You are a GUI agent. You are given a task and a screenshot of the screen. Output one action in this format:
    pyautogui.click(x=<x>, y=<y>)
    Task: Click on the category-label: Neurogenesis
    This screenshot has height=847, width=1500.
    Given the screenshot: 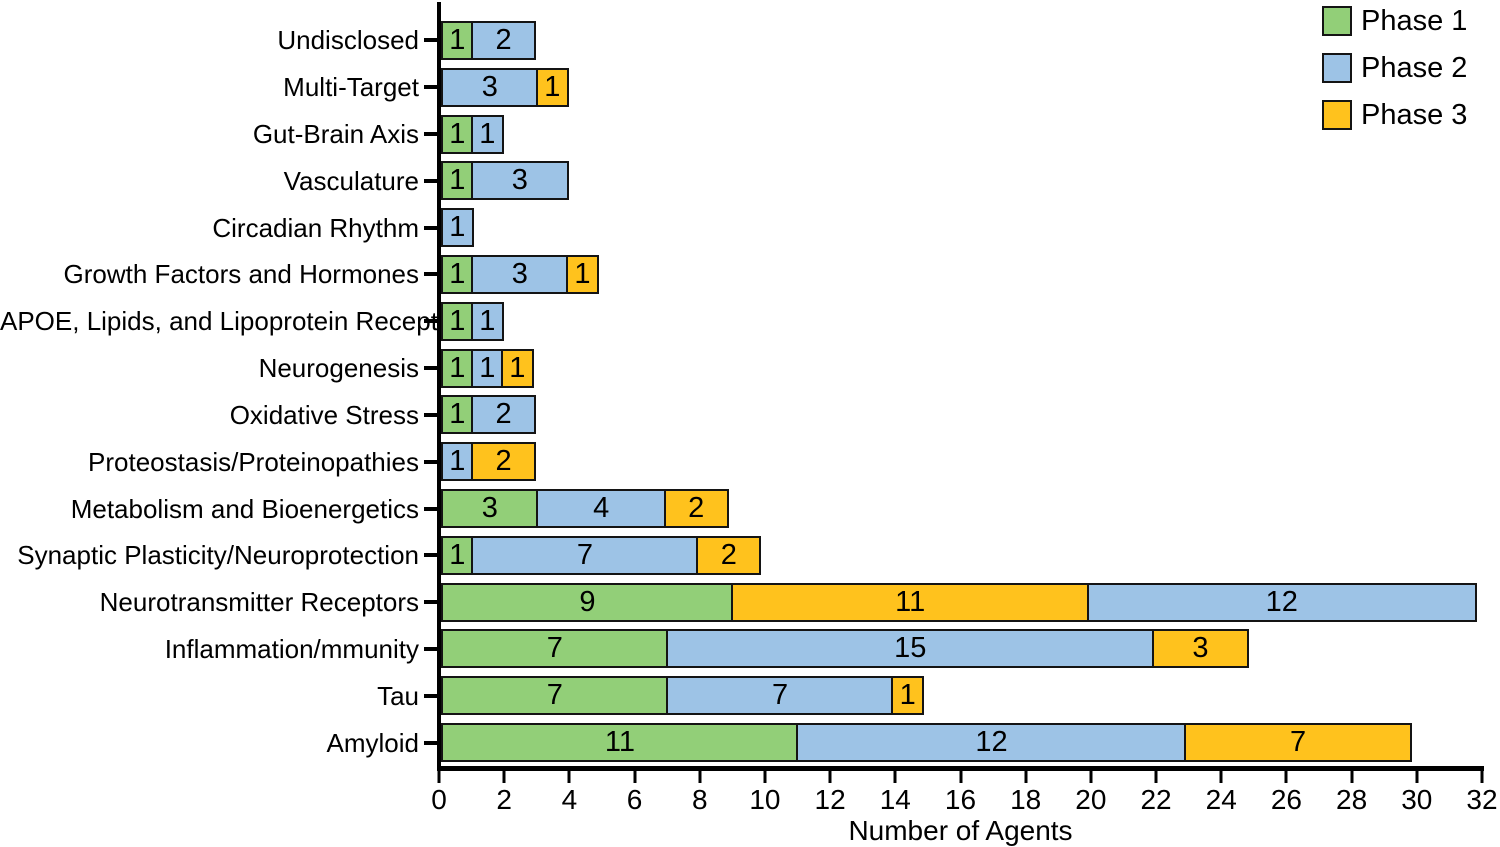 What is the action you would take?
    pyautogui.click(x=338, y=368)
    